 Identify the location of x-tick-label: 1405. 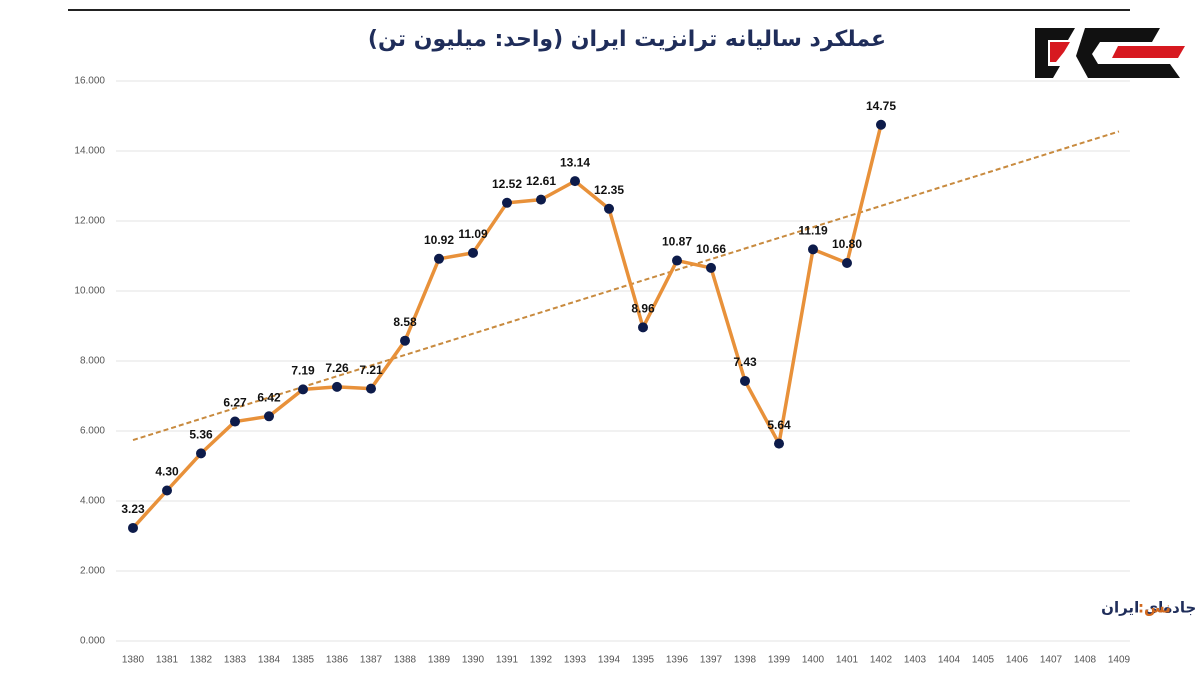
(983, 660).